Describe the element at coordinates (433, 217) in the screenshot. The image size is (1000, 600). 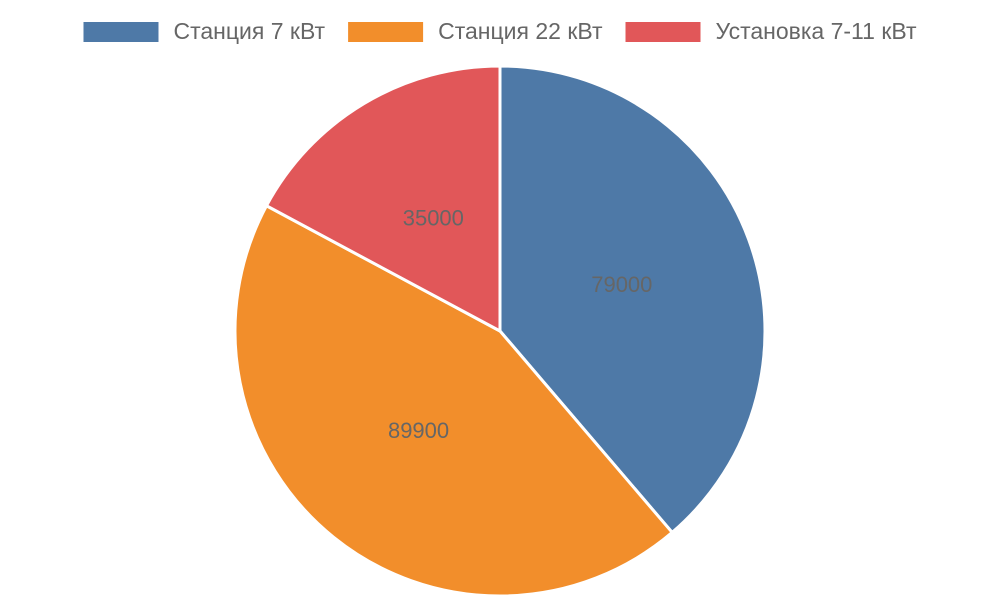
I see `data-label: 35000` at that location.